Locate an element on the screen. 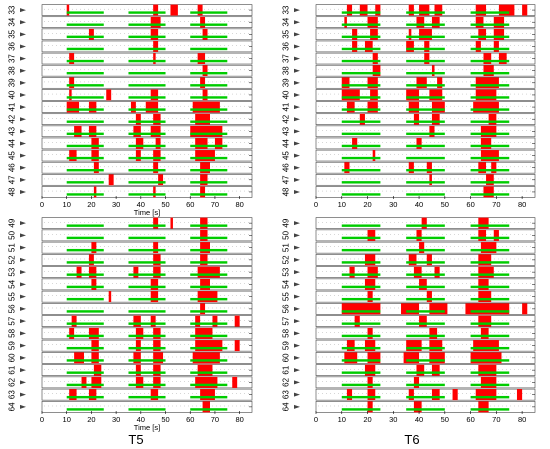 This screenshot has height=449, width=550. row-label: 59 is located at coordinates (286, 345).